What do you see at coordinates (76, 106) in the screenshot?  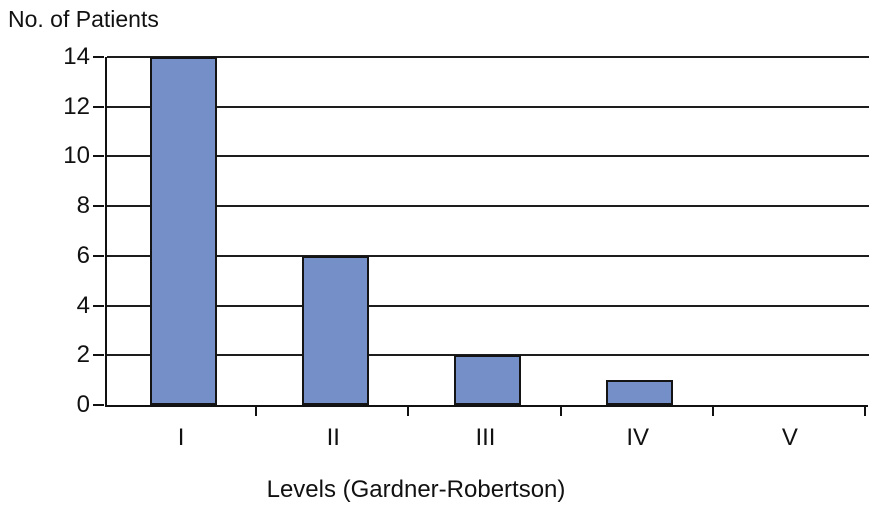 I see `y-tick-label: 12` at bounding box center [76, 106].